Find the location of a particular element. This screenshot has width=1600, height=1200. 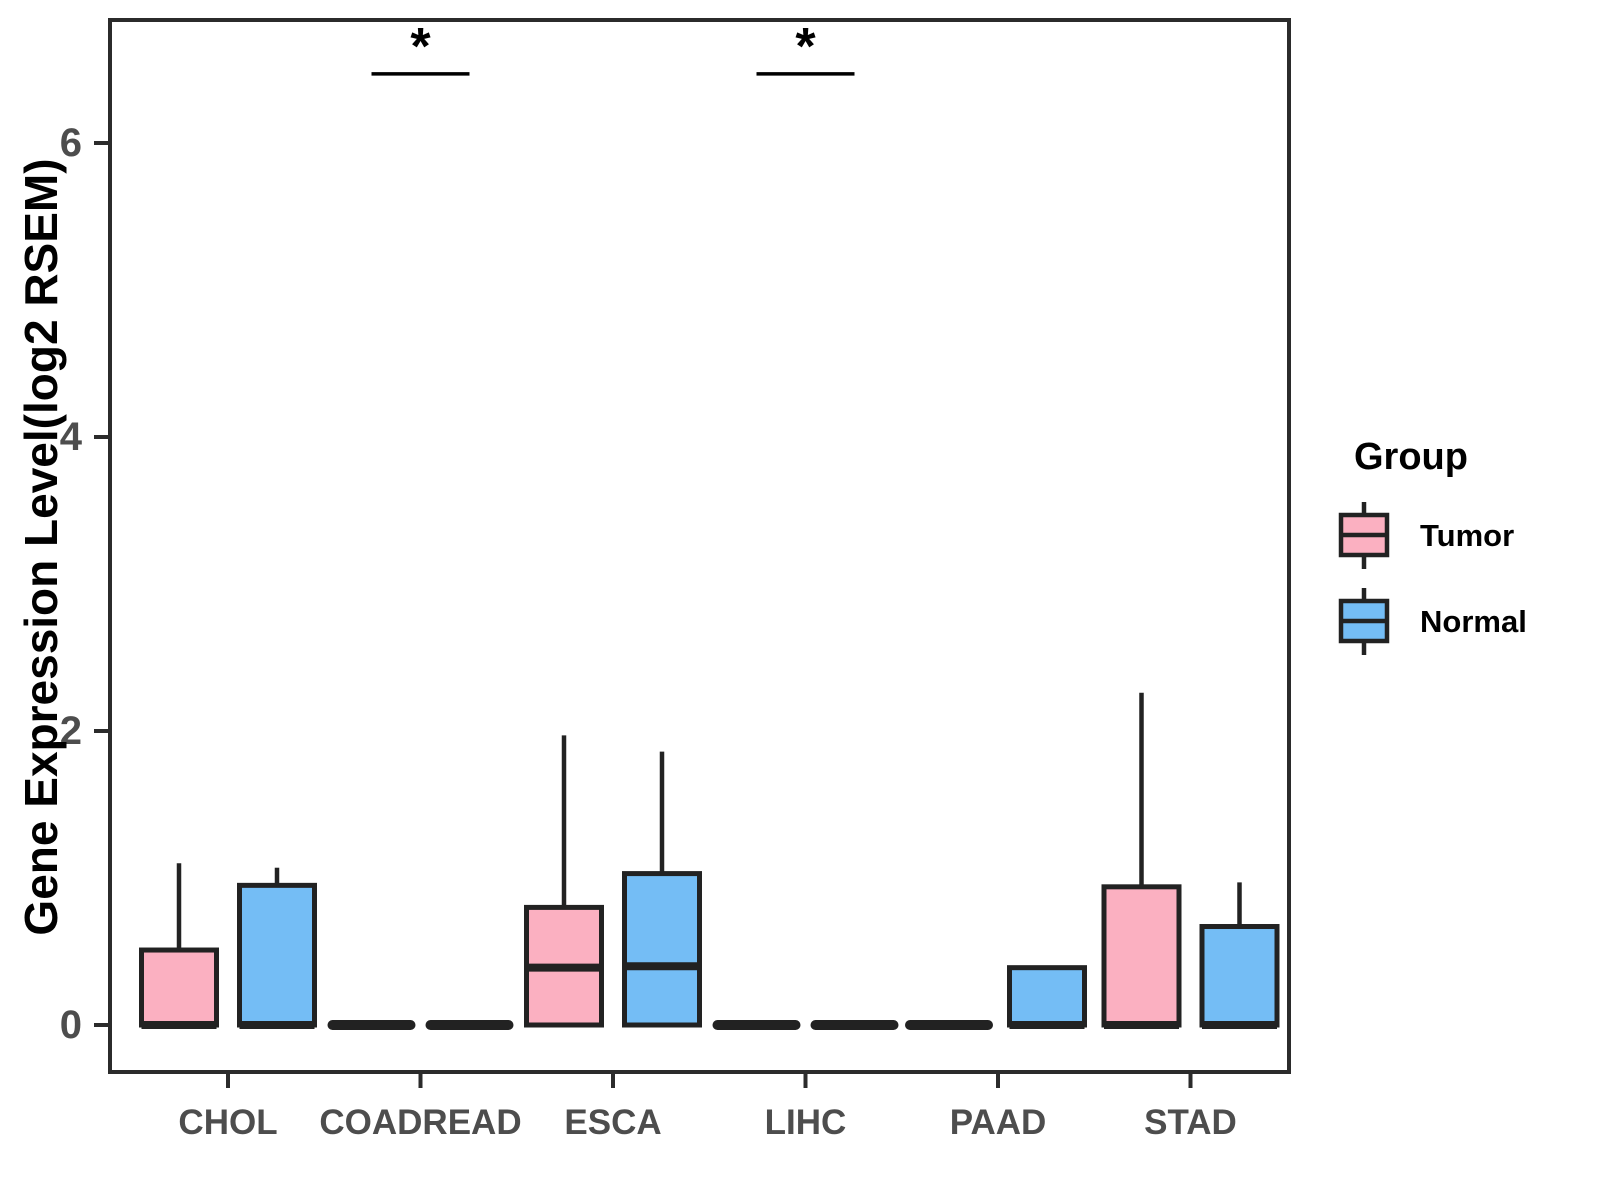

box-PAAD-normal is located at coordinates (1047, 996).